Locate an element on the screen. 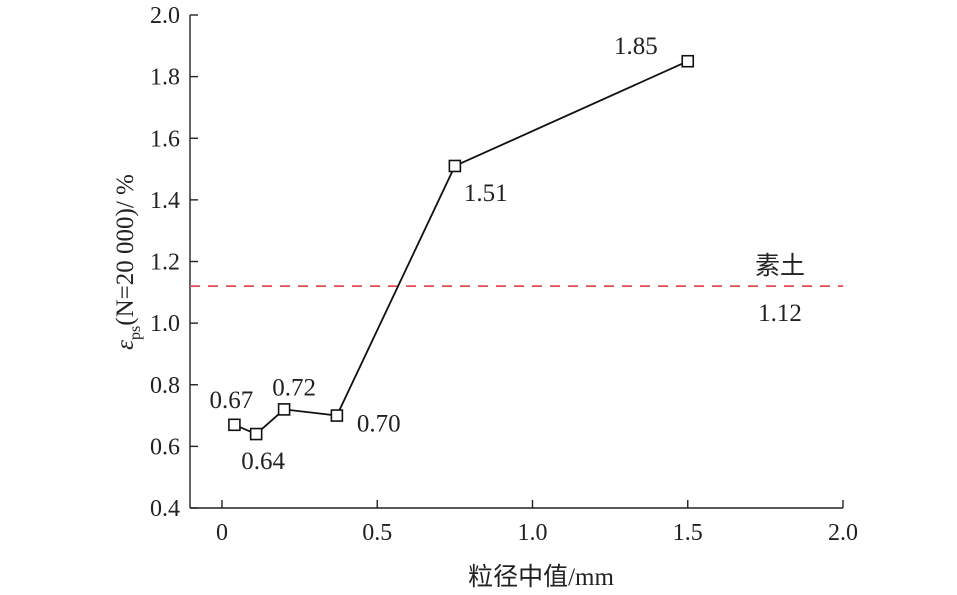  y-tick-label: 0.4 is located at coordinates (165, 509).